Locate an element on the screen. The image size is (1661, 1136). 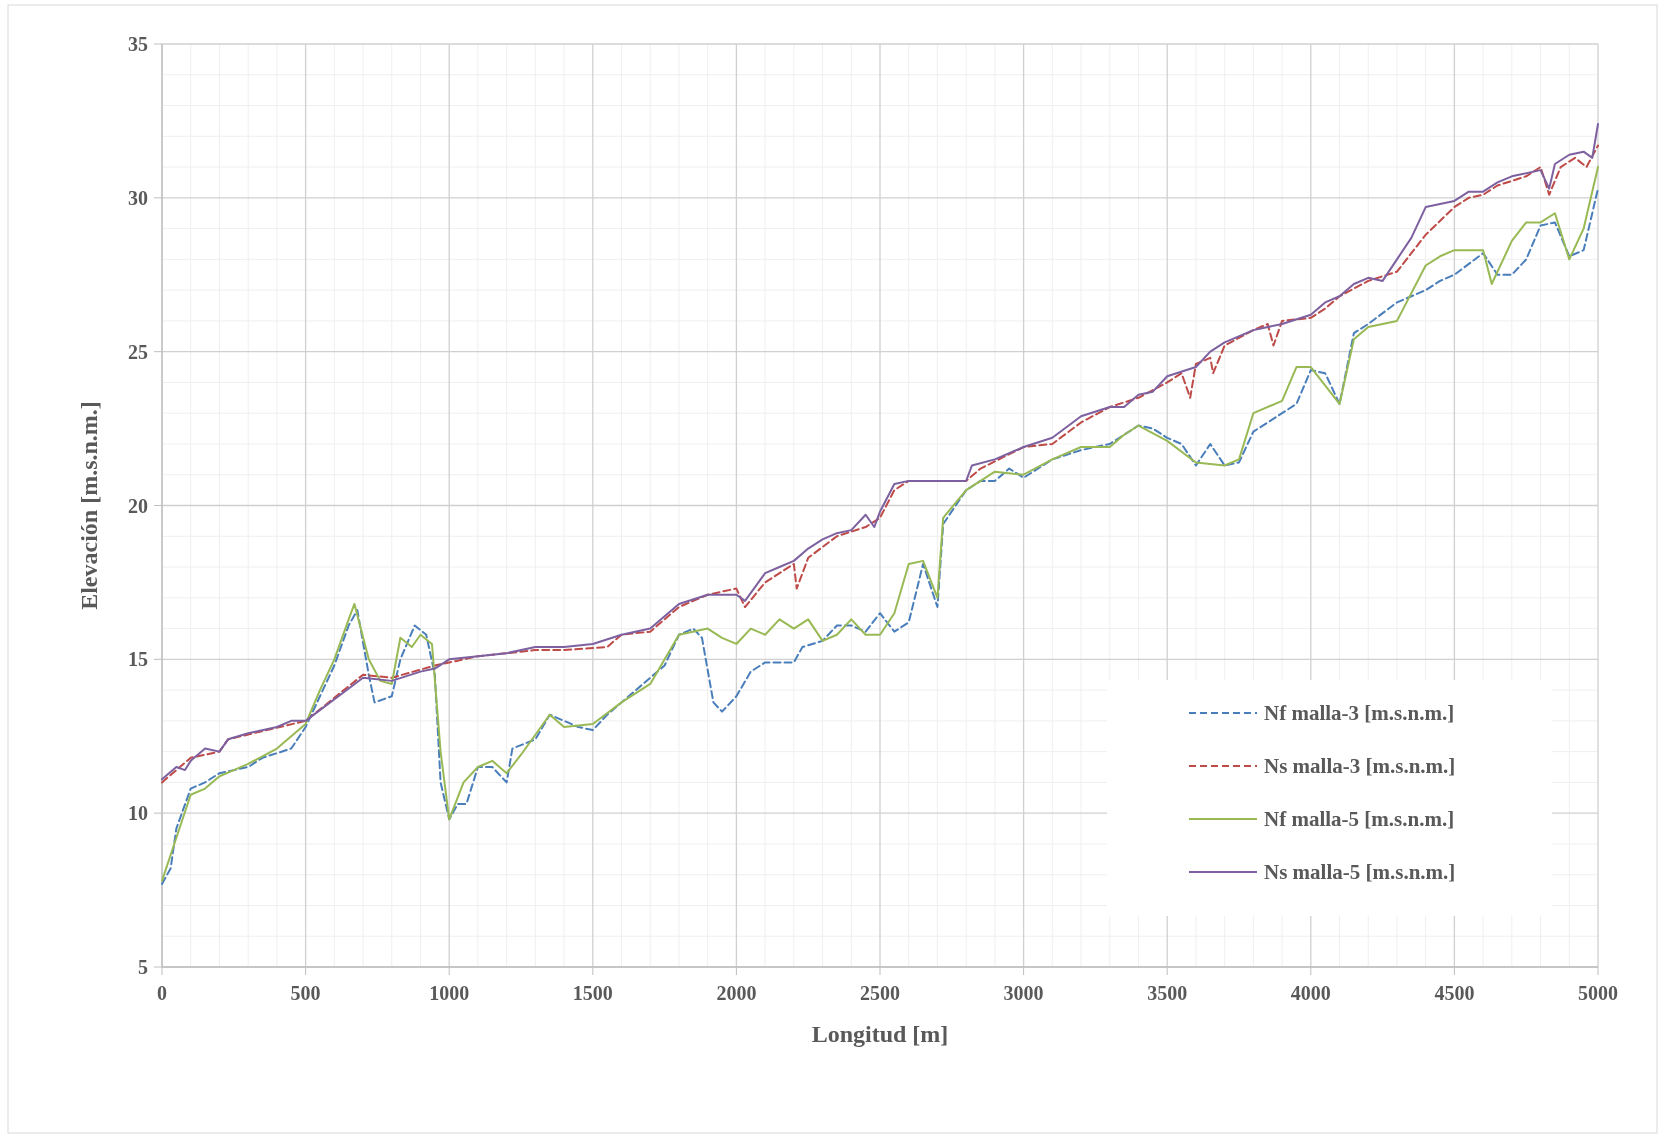
y-tick-label: 35 is located at coordinates (138, 44).